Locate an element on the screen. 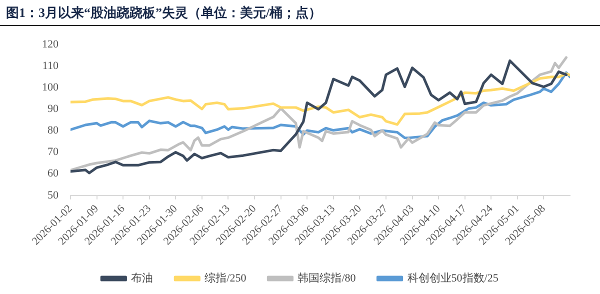 The width and height of the screenshot is (600, 294). y-tick-label: 120 is located at coordinates (50, 44).